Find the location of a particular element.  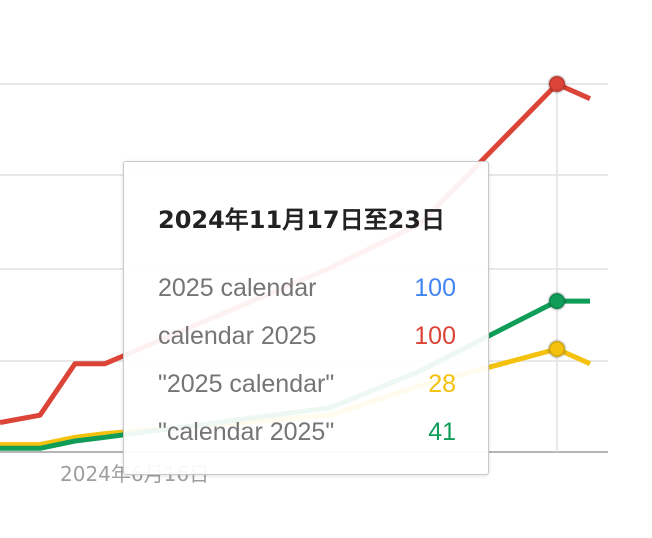

tooltip-series-name: calendar 2025 is located at coordinates (237, 336).